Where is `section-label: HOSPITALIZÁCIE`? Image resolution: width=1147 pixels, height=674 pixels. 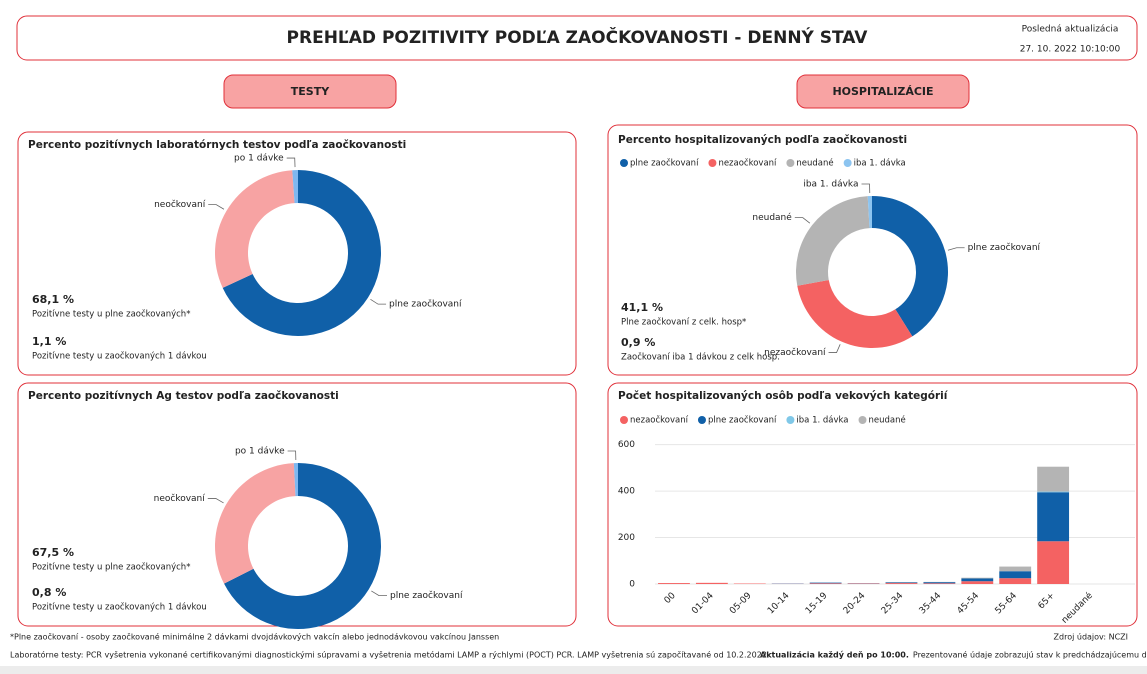
section-label: HOSPITALIZÁCIE is located at coordinates (882, 91).